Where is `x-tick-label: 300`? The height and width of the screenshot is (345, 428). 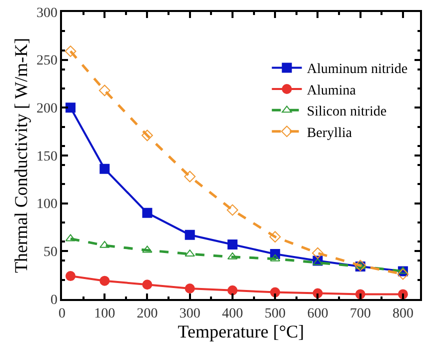 x-tick-label: 300 is located at coordinates (189, 314).